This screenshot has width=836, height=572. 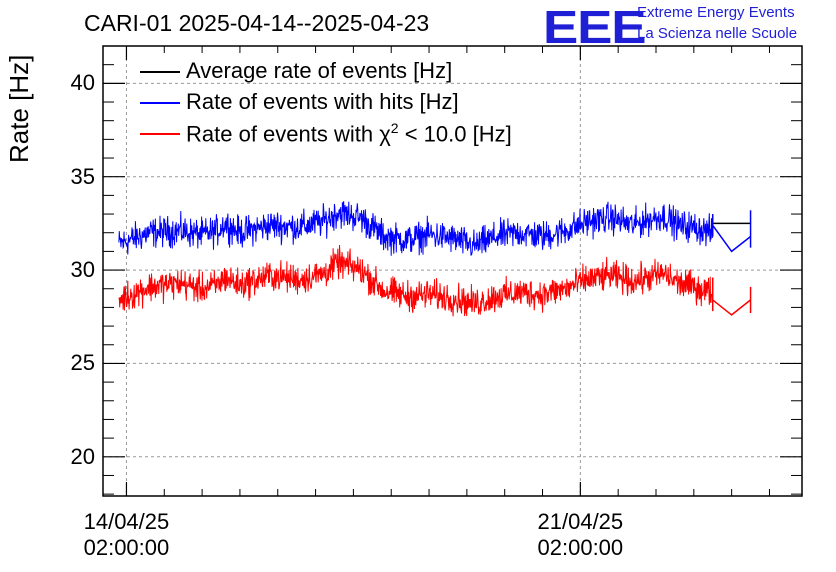 What do you see at coordinates (394, 128) in the screenshot?
I see `legend-label-chi2-sup: 2` at bounding box center [394, 128].